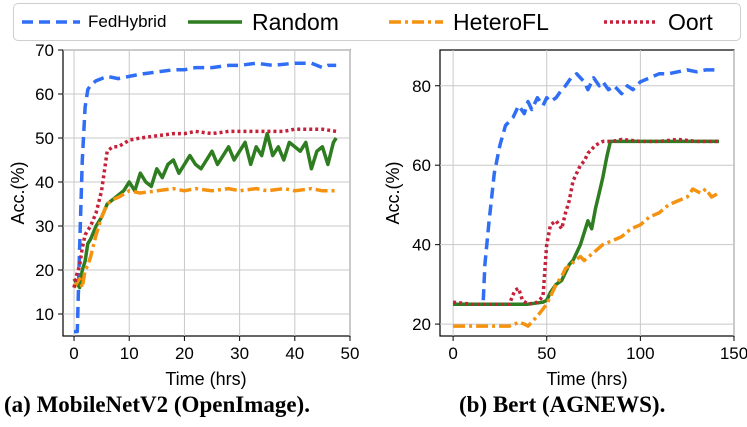  I want to click on legend-swatch-oort, so click(631, 22).